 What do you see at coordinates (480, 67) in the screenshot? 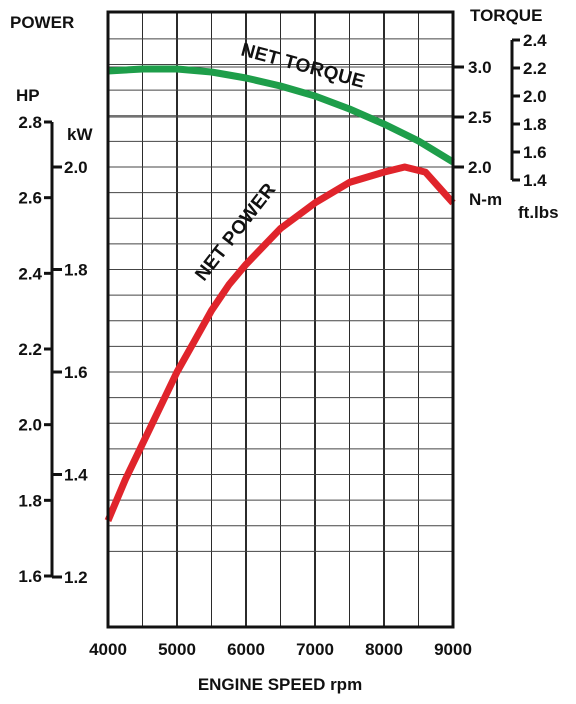
I see `nm-tick-label: 3.0` at bounding box center [480, 67].